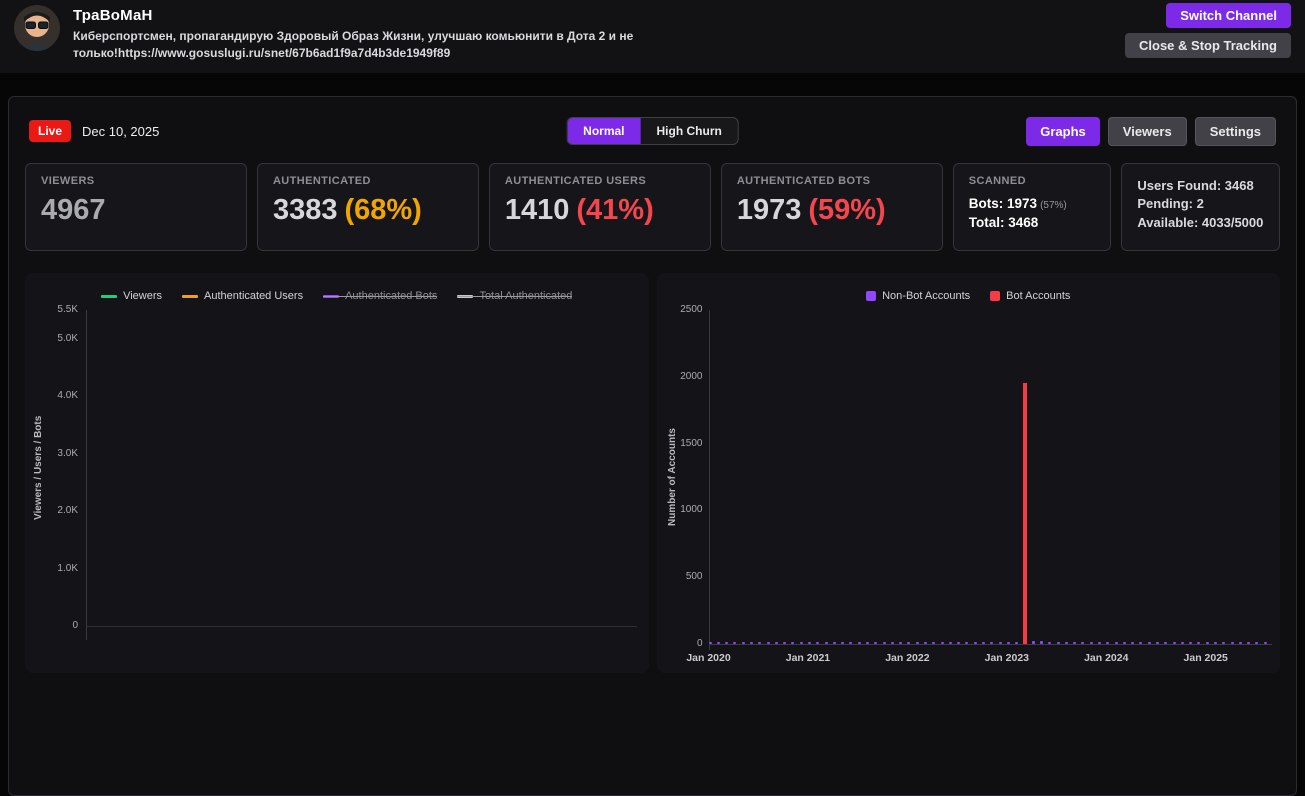  Describe the element at coordinates (699, 643) in the screenshot. I see `y-tick-label: 0` at that location.